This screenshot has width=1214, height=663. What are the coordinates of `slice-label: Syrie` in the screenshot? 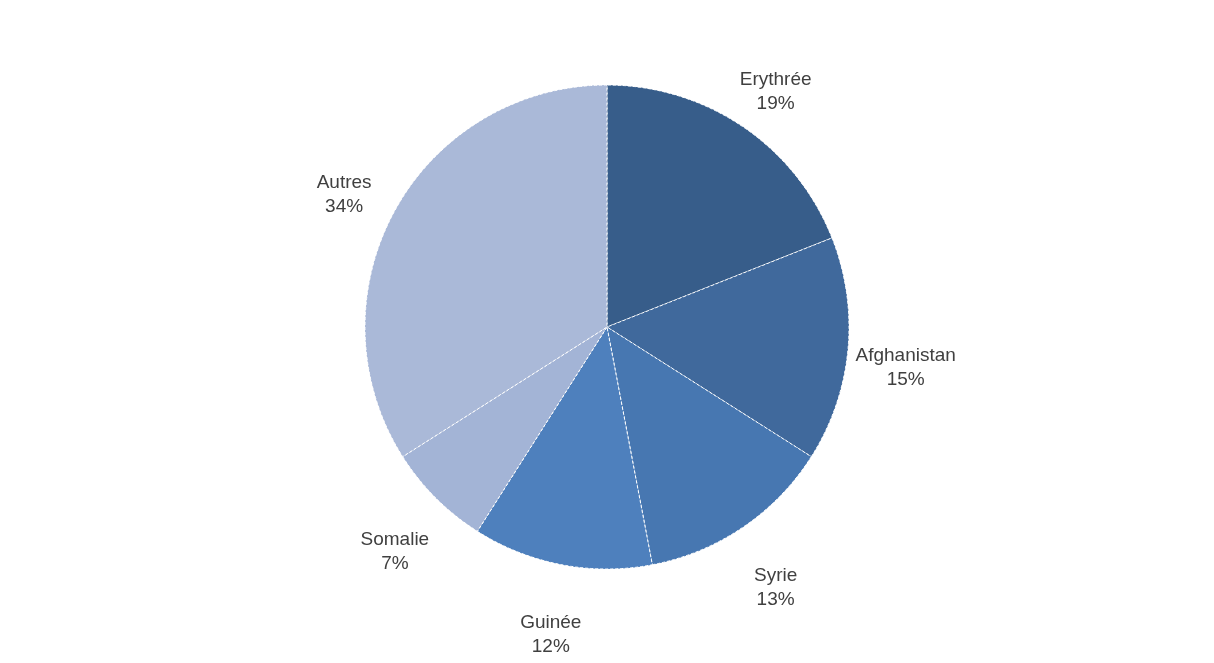 It's located at (775, 575).